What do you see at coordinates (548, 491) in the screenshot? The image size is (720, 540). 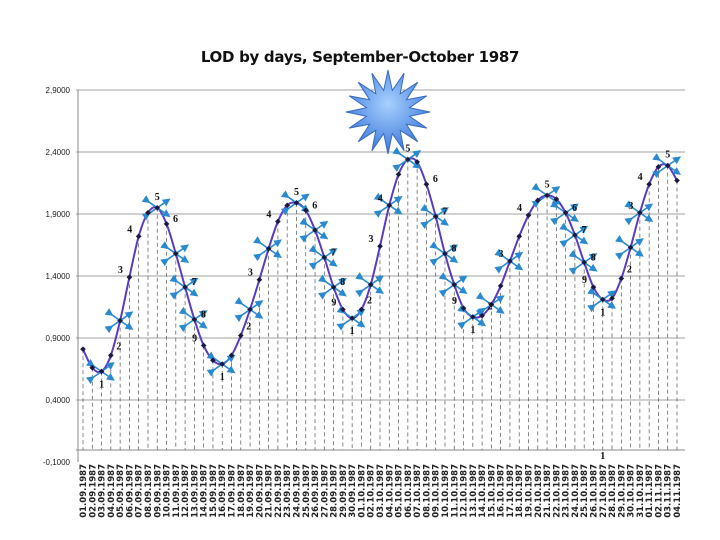 I see `x-tick-label: 21.10.1987` at bounding box center [548, 491].